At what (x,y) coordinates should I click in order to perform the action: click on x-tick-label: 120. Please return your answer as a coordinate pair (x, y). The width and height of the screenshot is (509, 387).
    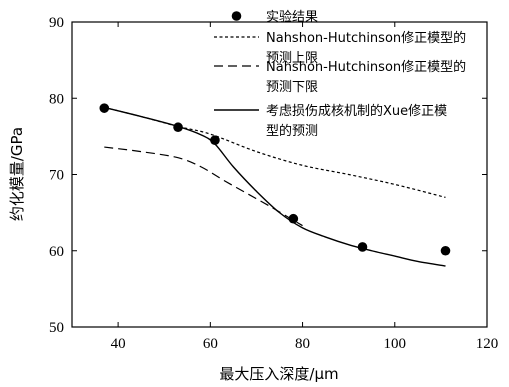
    Looking at the image, I should click on (487, 344).